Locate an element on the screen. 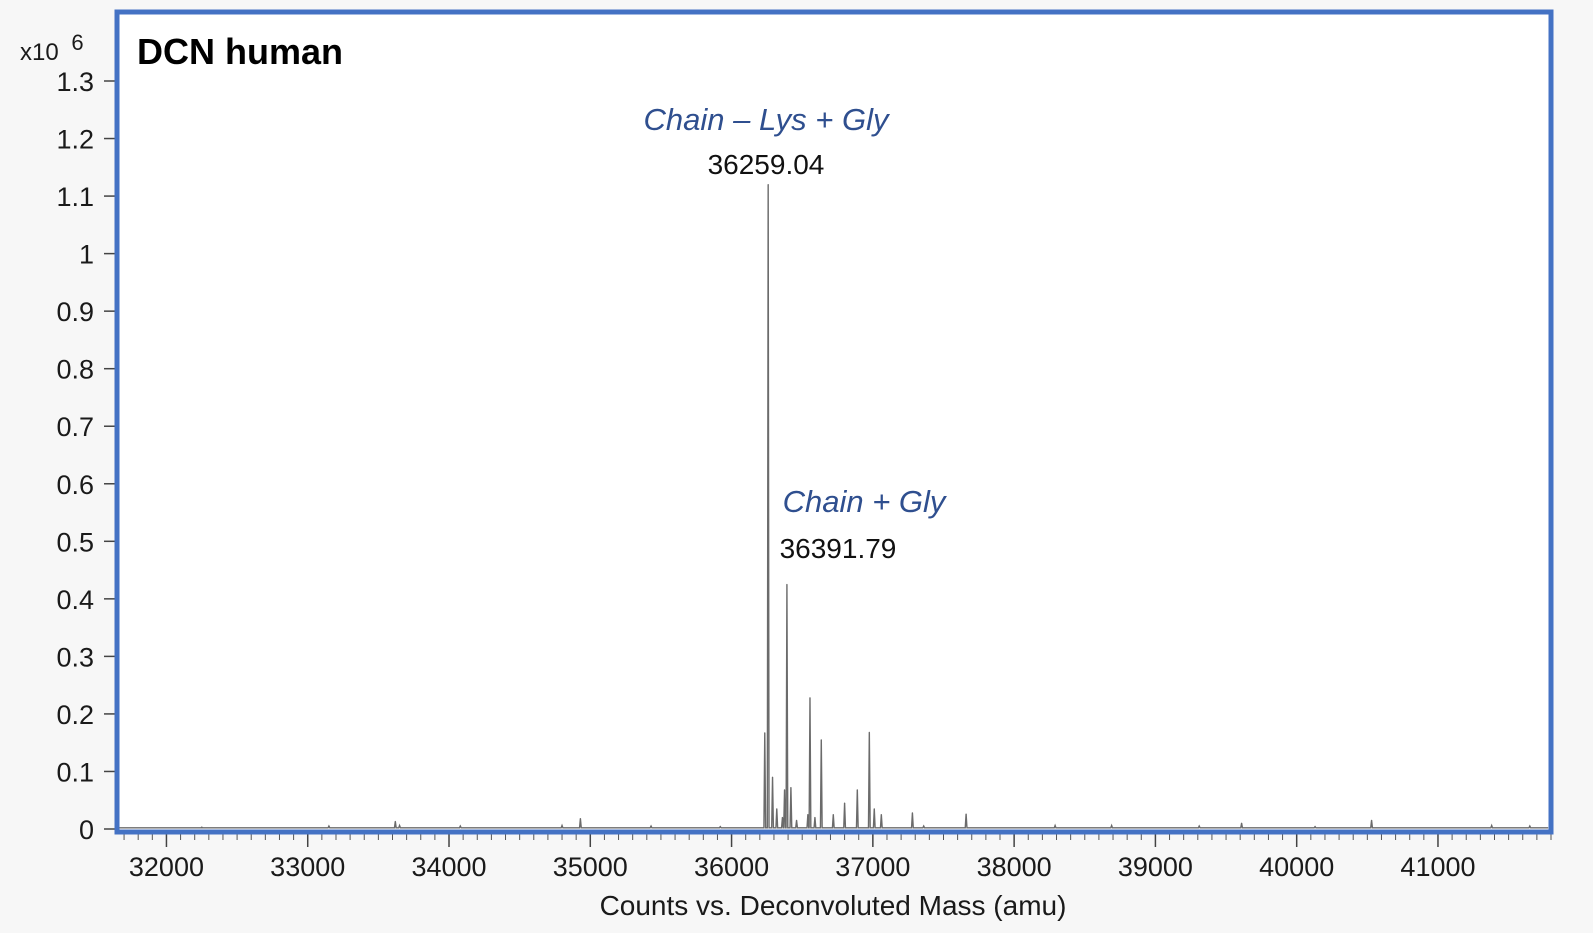 Image resolution: width=1593 pixels, height=933 pixels. x-tick-label: 40000 is located at coordinates (1296, 867).